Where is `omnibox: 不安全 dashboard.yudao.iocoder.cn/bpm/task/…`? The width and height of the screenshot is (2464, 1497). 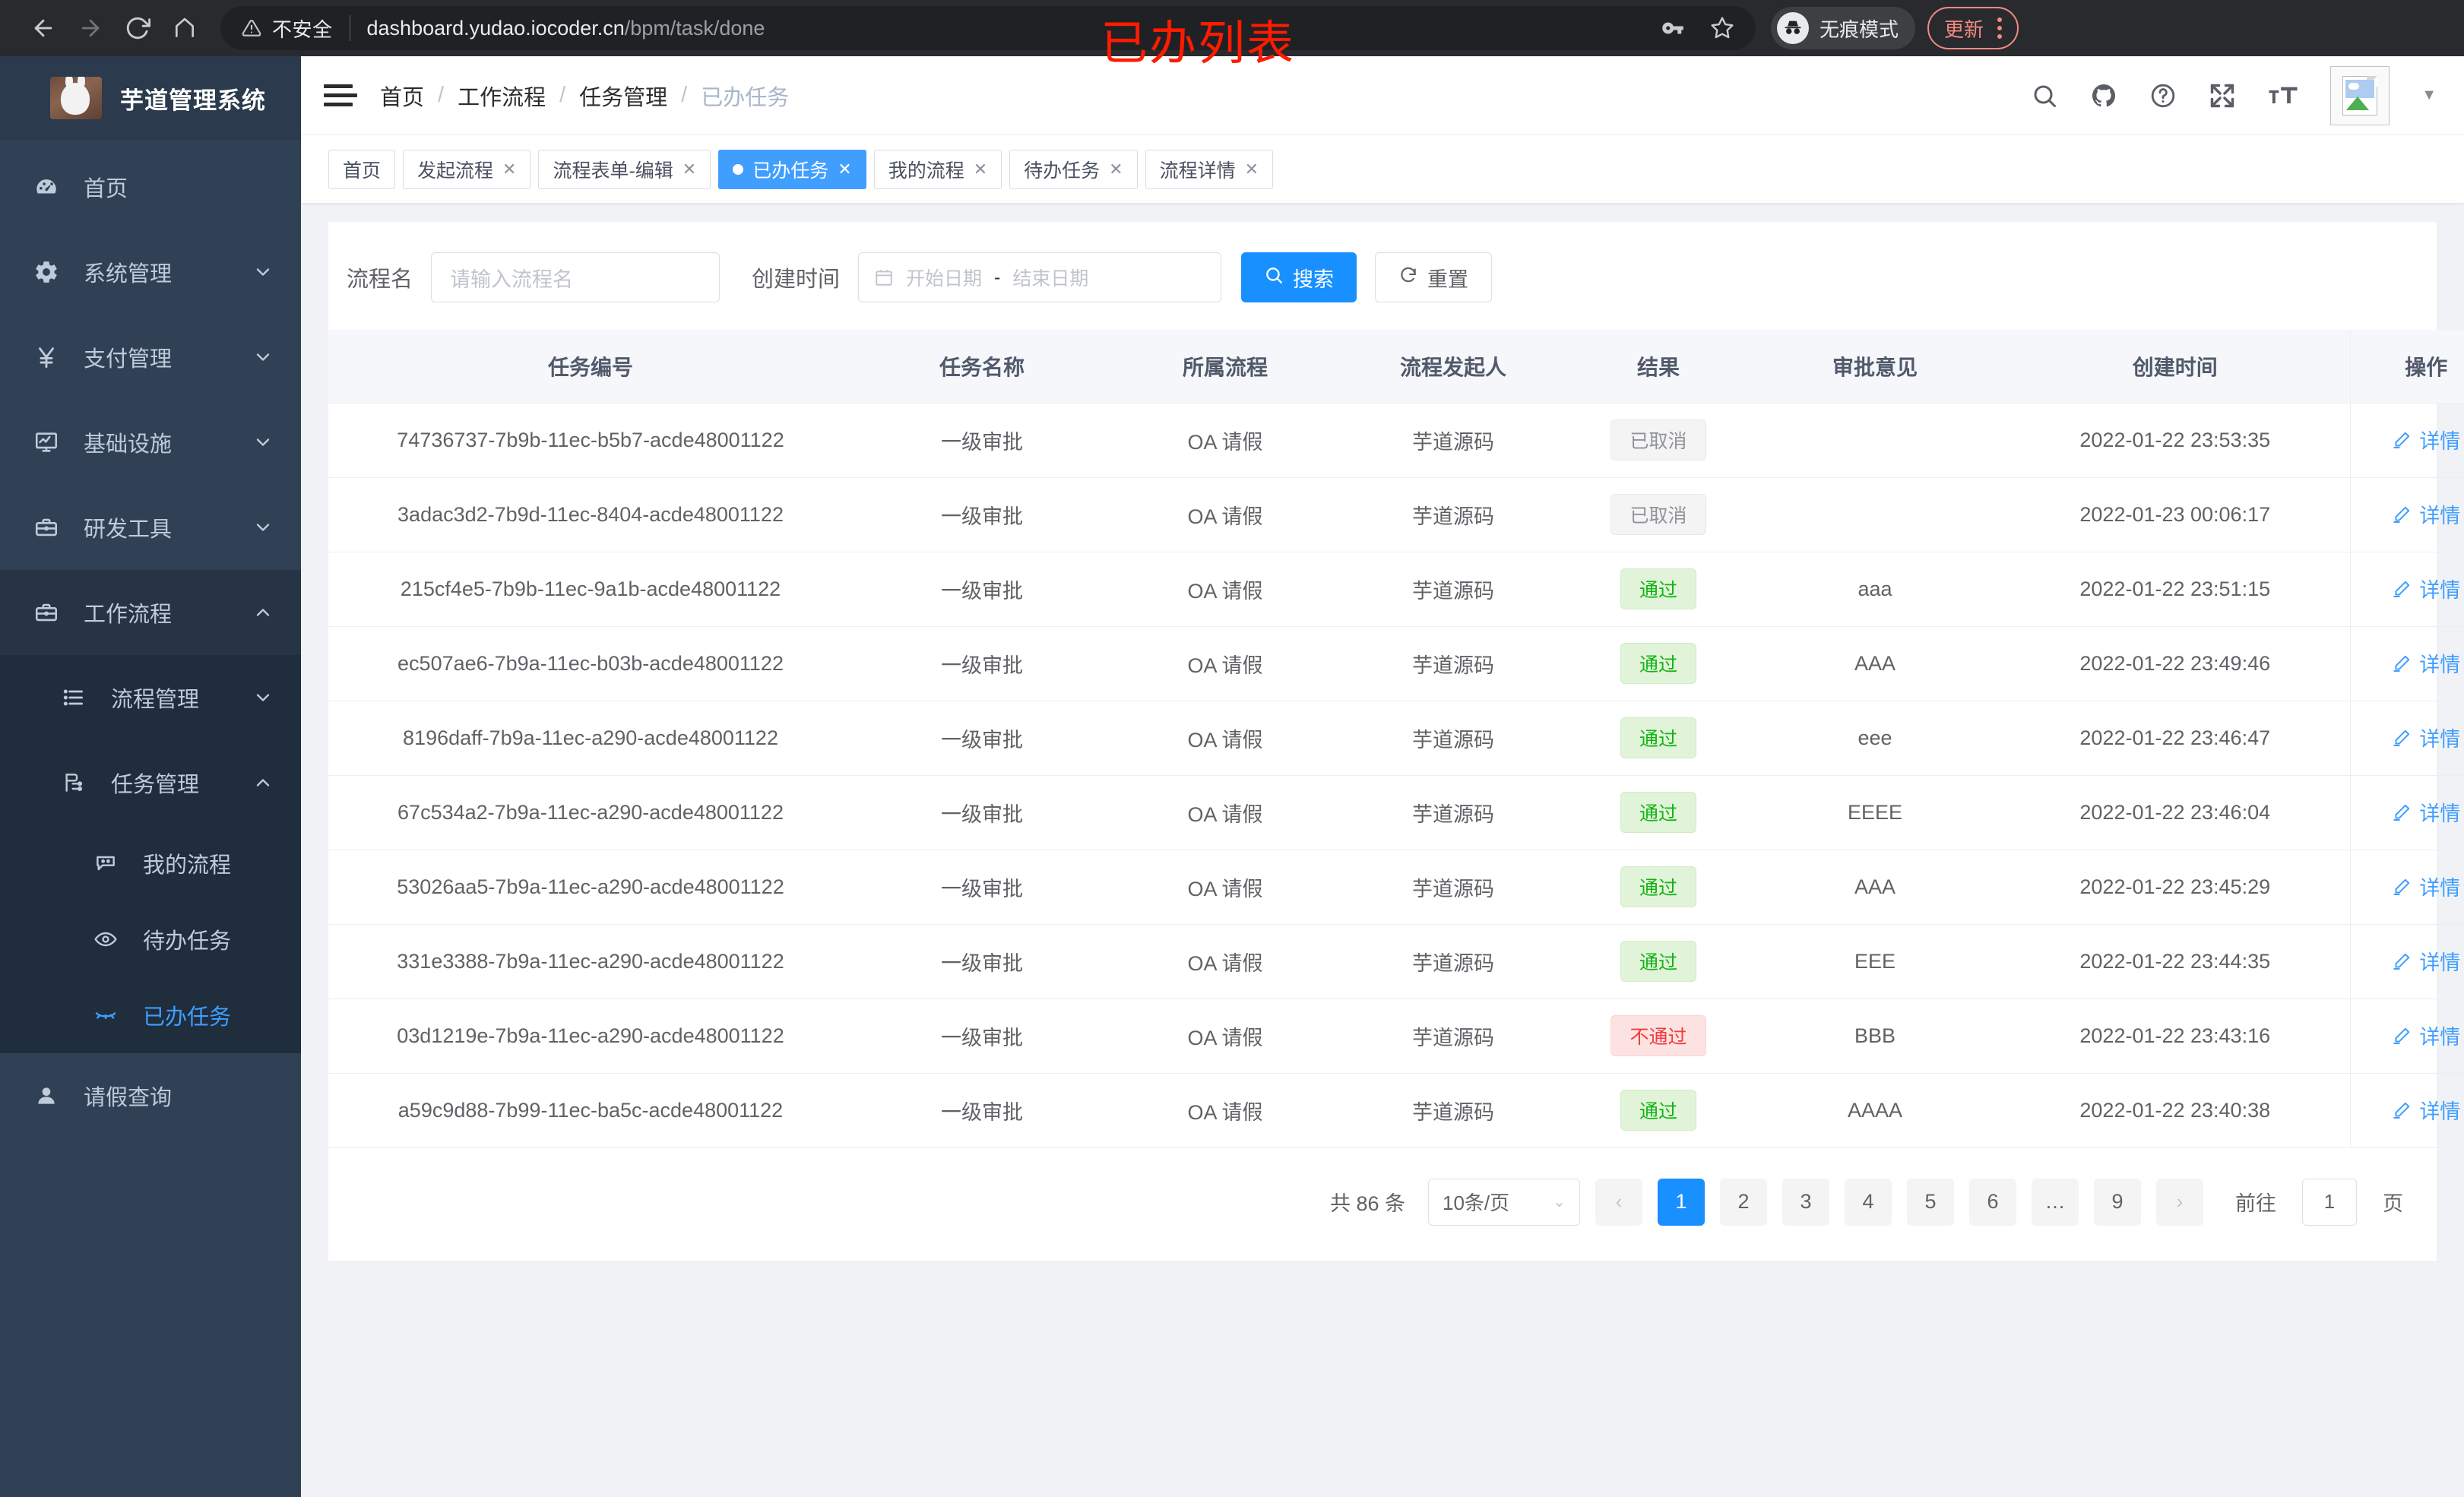 omnibox: 不安全 dashboard.yudao.iocoder.cn/bpm/task/… is located at coordinates (988, 28).